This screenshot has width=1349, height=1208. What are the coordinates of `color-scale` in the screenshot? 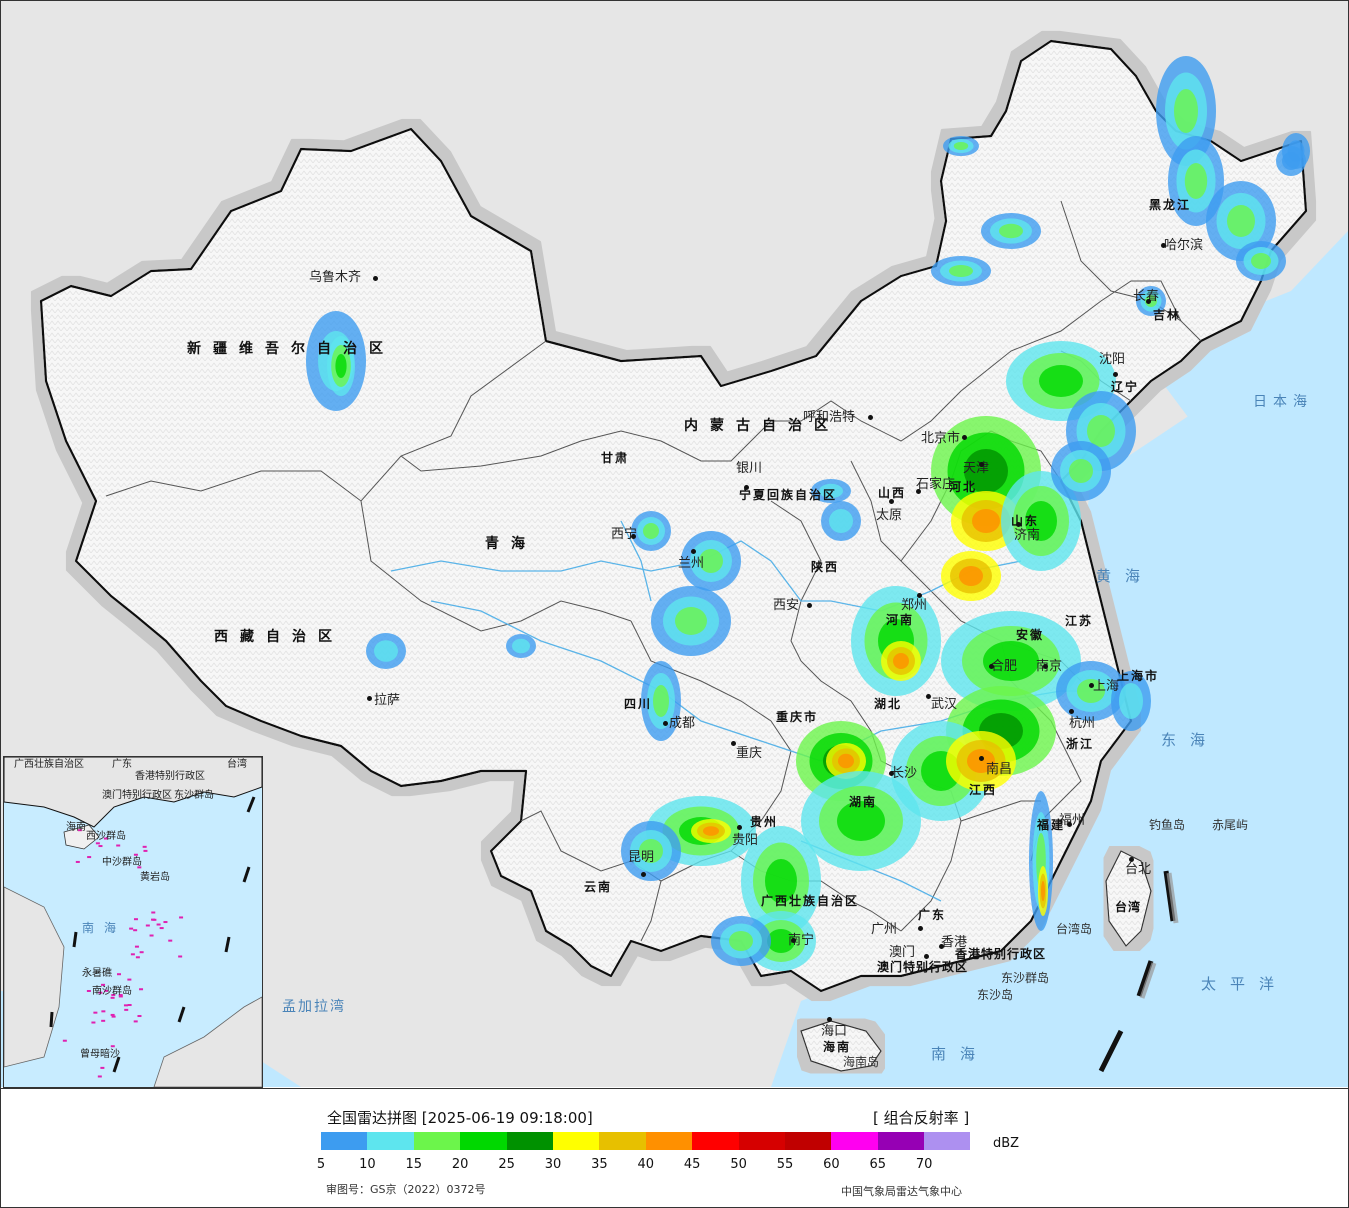 It's located at (646, 1141).